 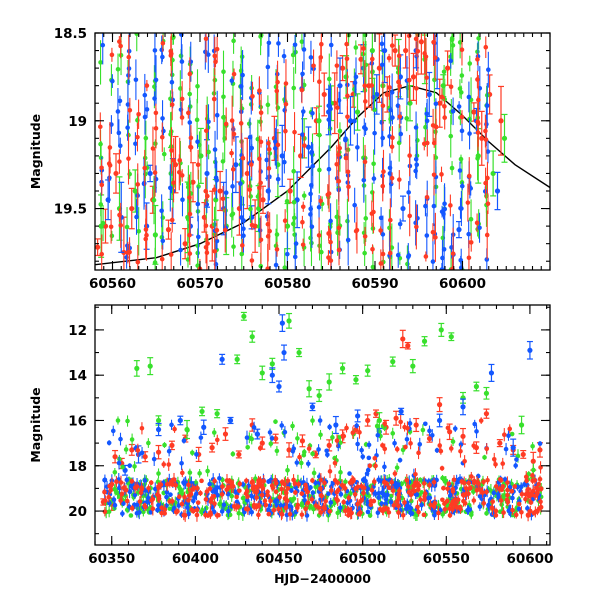 What do you see at coordinates (77, 122) in the screenshot?
I see `y-tick-label: 19` at bounding box center [77, 122].